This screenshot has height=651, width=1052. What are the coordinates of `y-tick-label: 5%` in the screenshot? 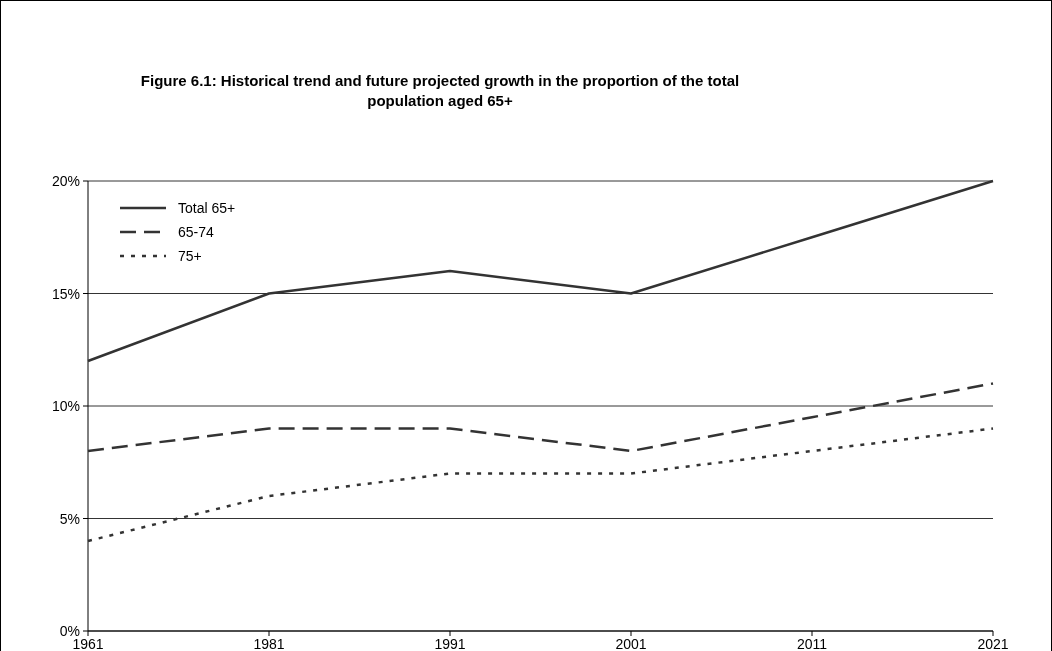 It's located at (69, 518).